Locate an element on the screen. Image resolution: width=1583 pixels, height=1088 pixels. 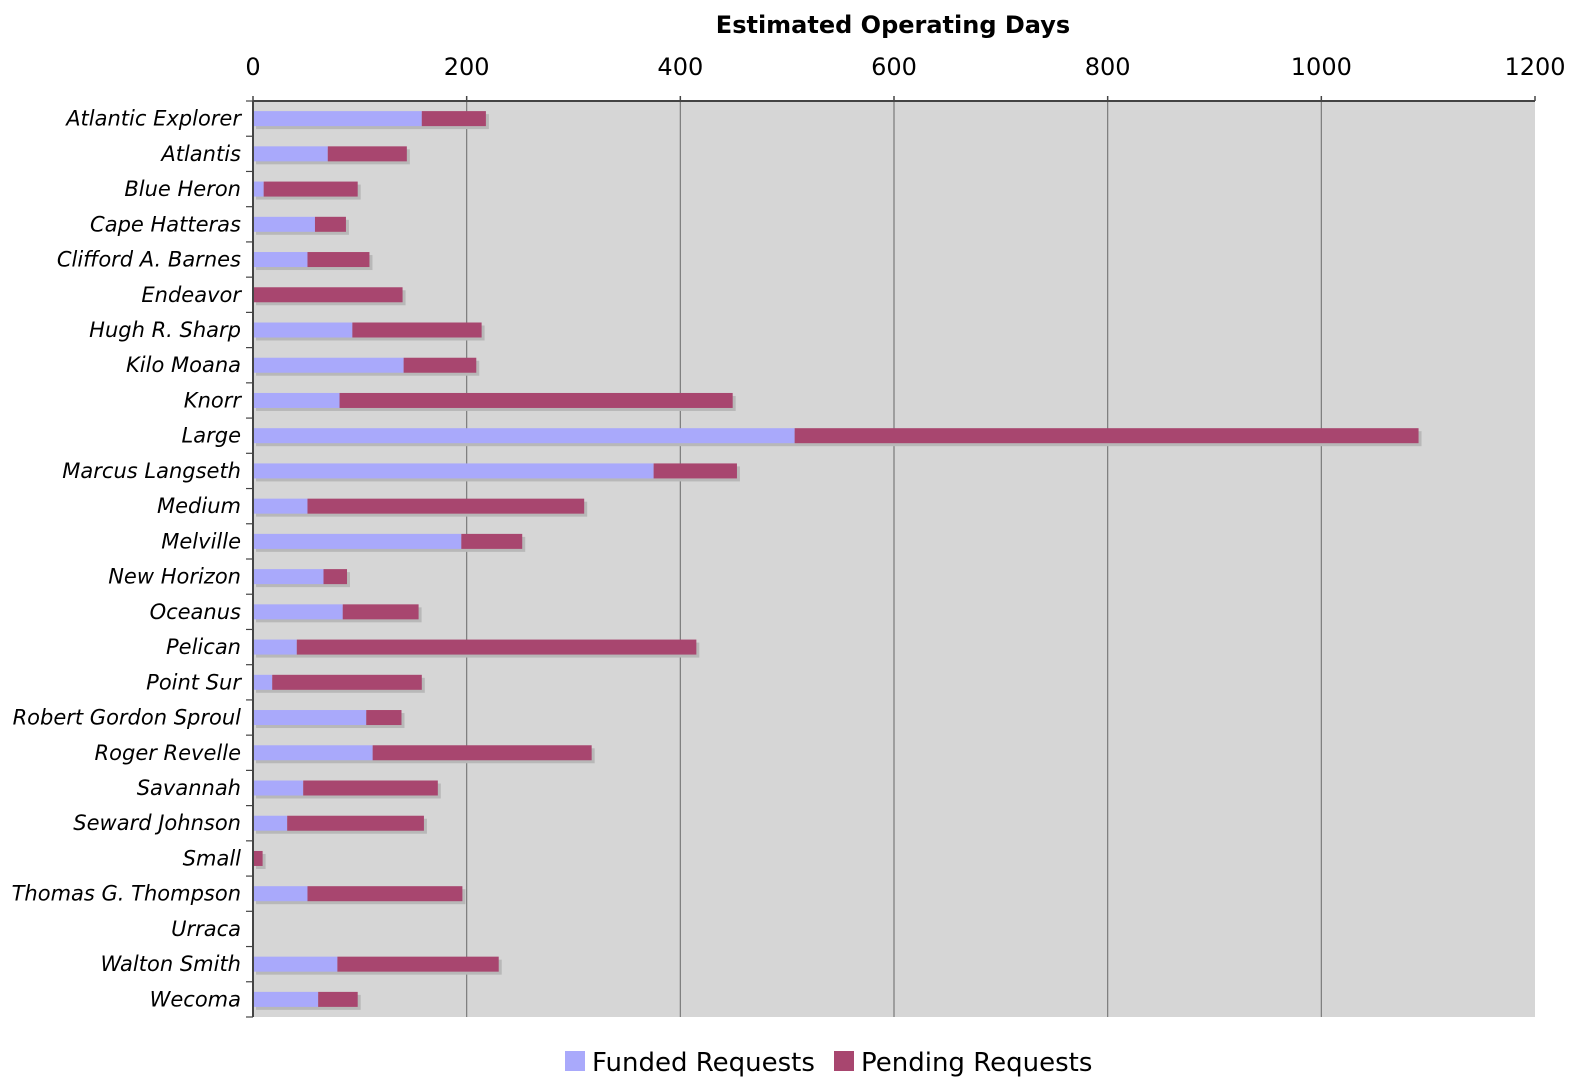
legend-swatch-pending is located at coordinates (844, 1061).